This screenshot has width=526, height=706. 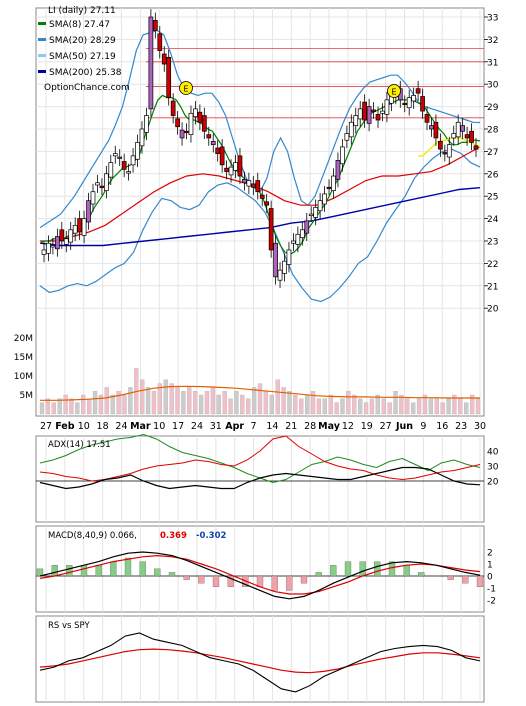 What do you see at coordinates (260, 217) in the screenshot?
I see `sma200-line` at bounding box center [260, 217].